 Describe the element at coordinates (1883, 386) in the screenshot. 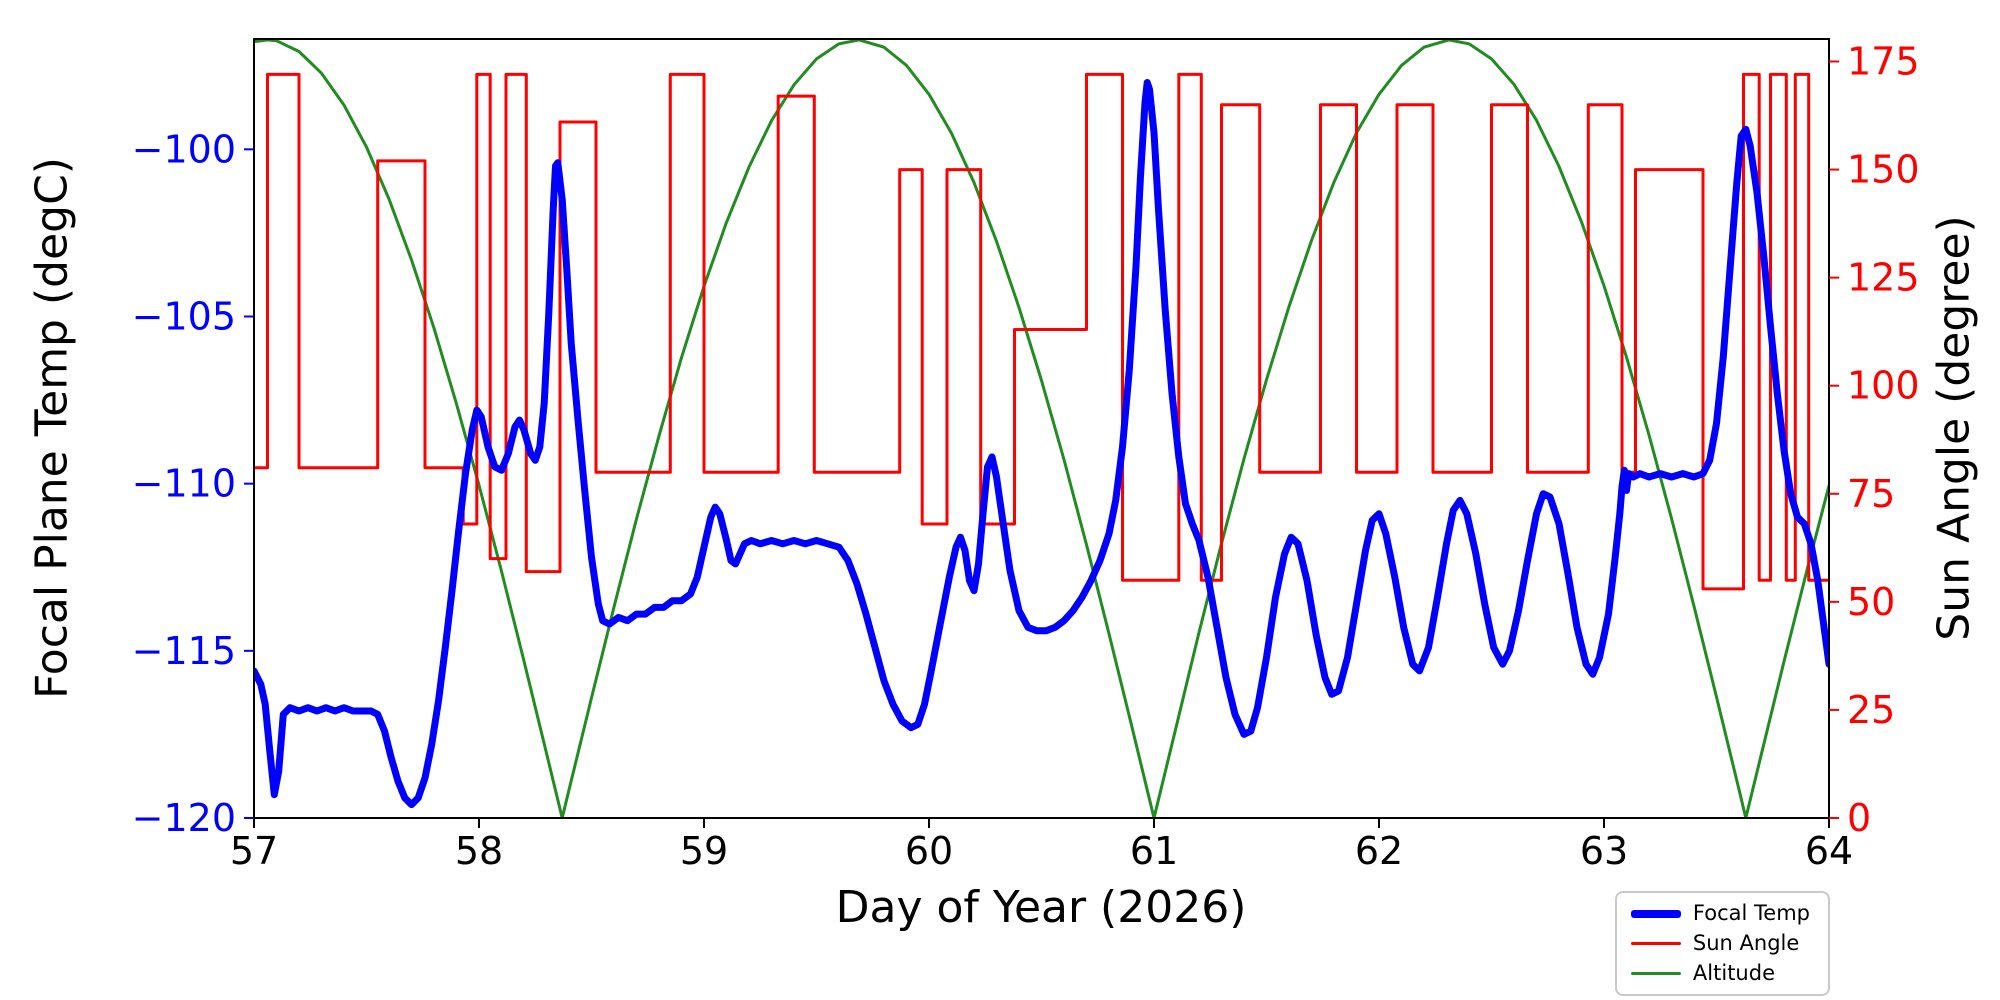

I see `right-y-tick-label: 100` at that location.